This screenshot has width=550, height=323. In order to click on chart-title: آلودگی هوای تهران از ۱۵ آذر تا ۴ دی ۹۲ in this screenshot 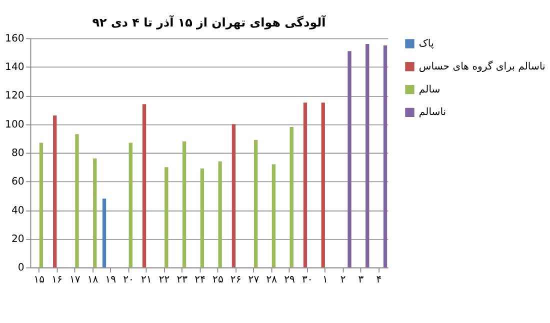, I will do `click(209, 22)`.